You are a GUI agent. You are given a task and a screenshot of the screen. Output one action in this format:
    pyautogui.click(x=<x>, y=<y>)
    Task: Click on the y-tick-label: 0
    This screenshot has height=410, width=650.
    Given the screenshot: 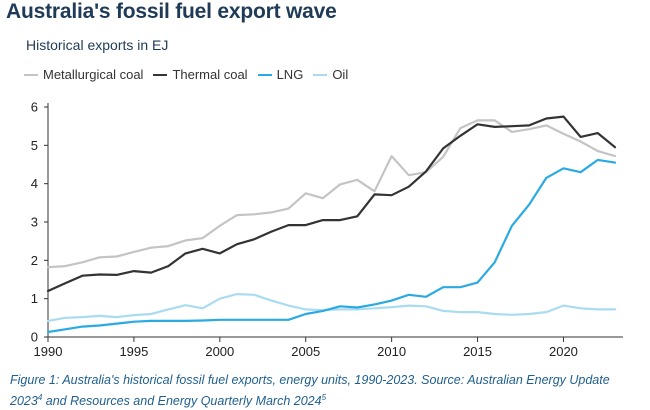 What is the action you would take?
    pyautogui.click(x=34, y=337)
    